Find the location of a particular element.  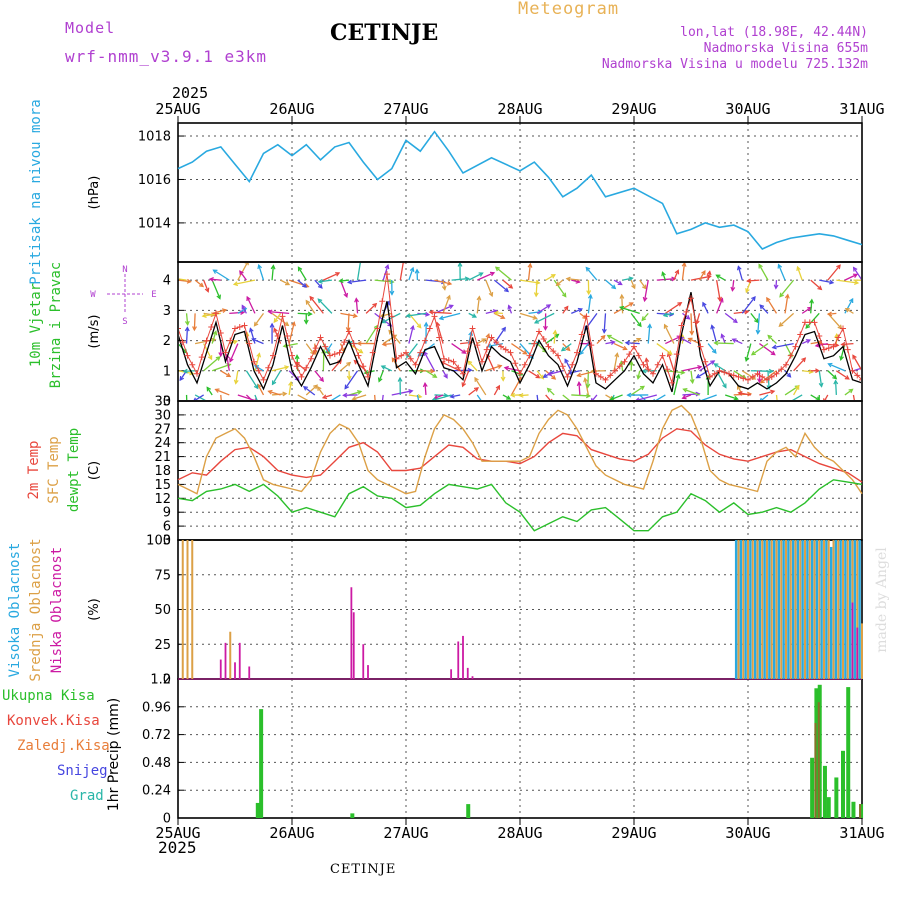

clouds-ytick-label: 100 is located at coordinates (158, 541).